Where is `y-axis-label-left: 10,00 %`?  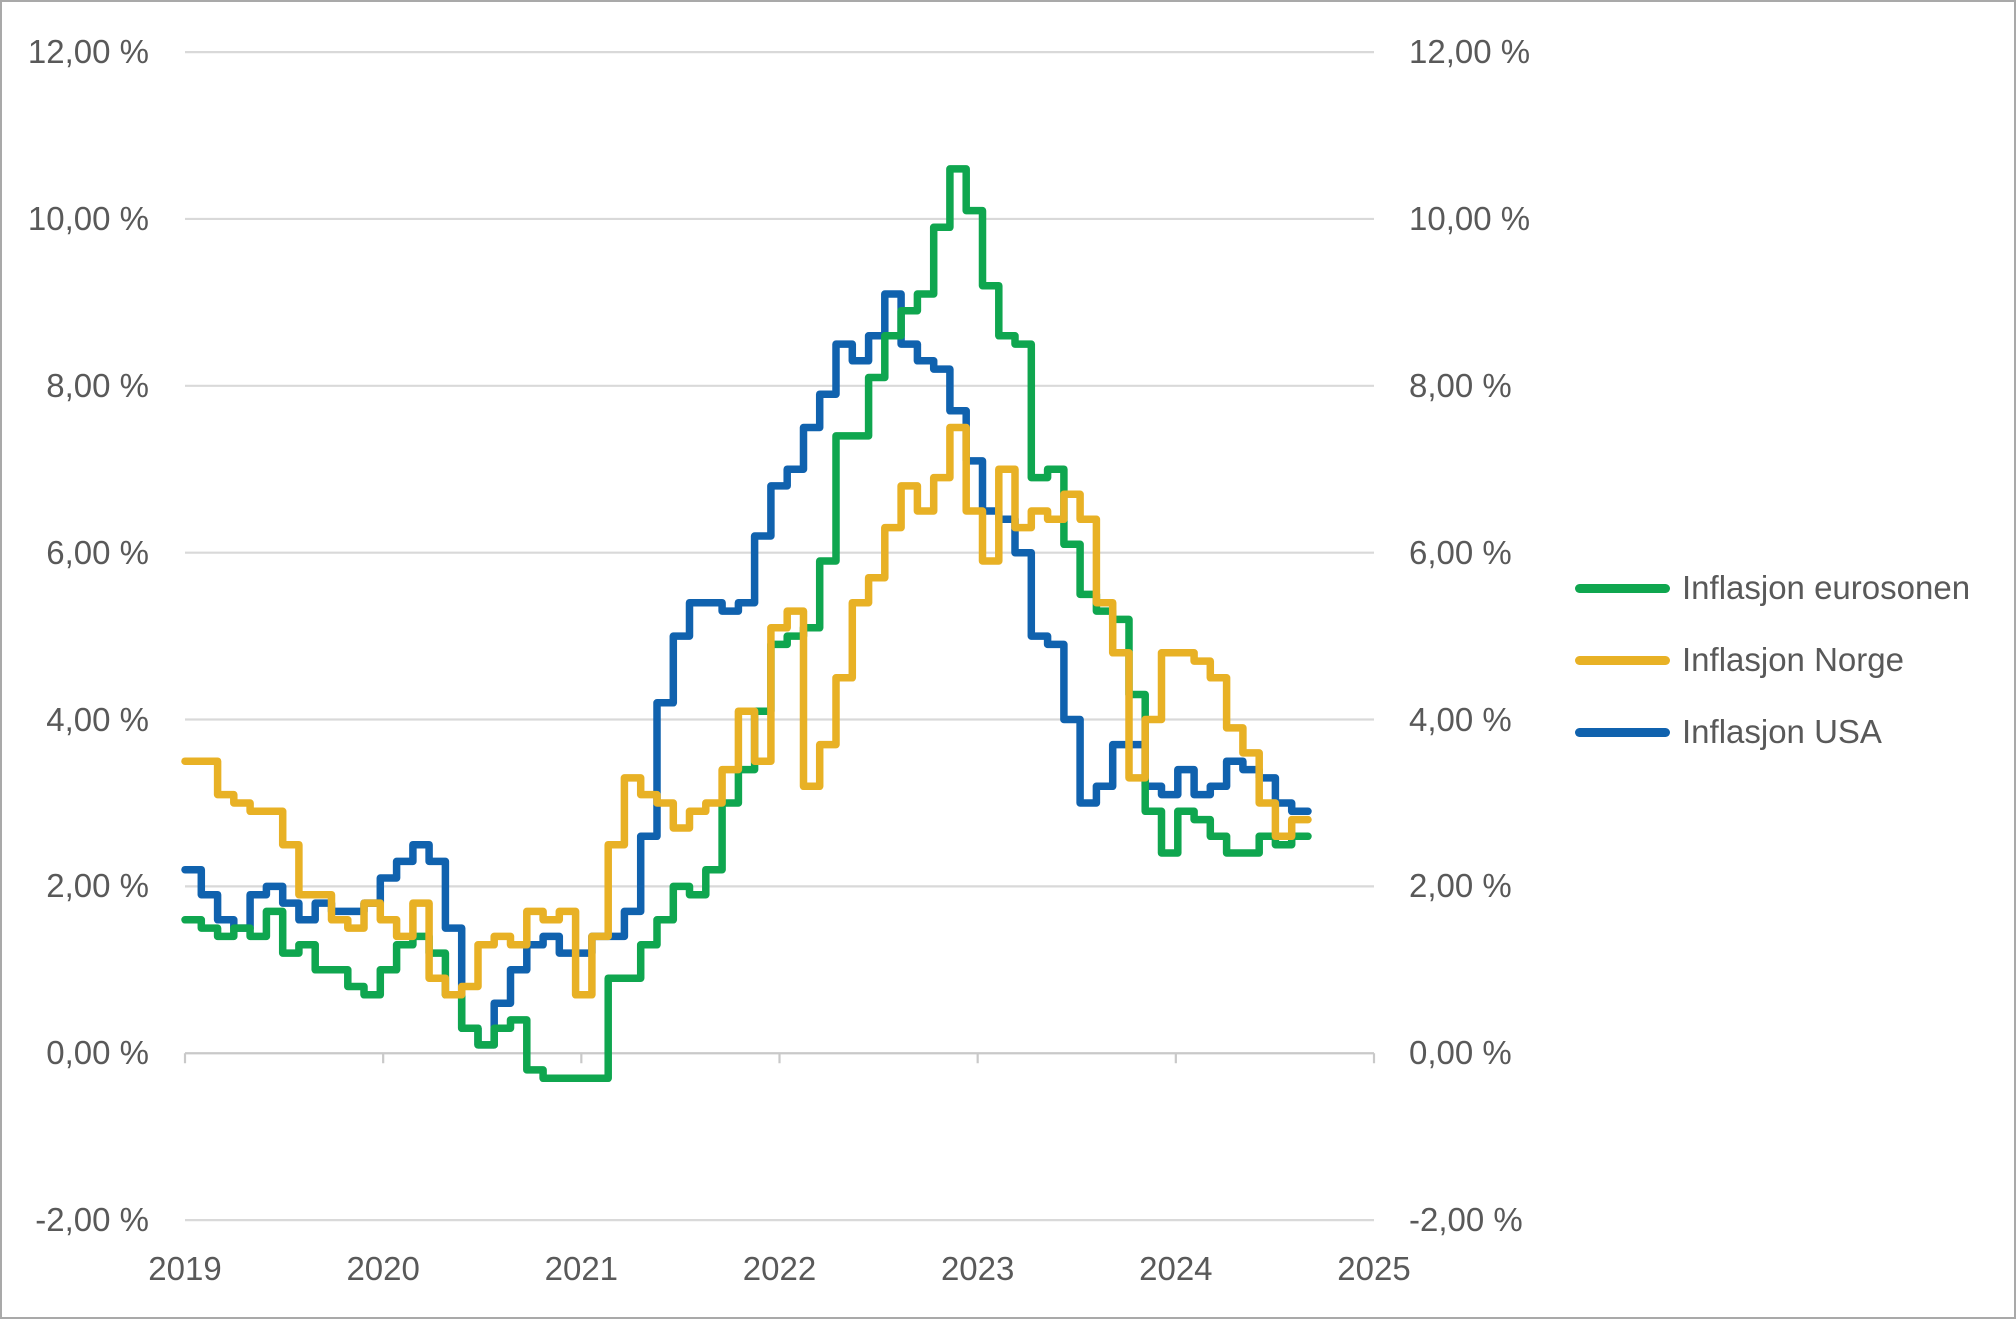 y-axis-label-left: 10,00 % is located at coordinates (88, 218).